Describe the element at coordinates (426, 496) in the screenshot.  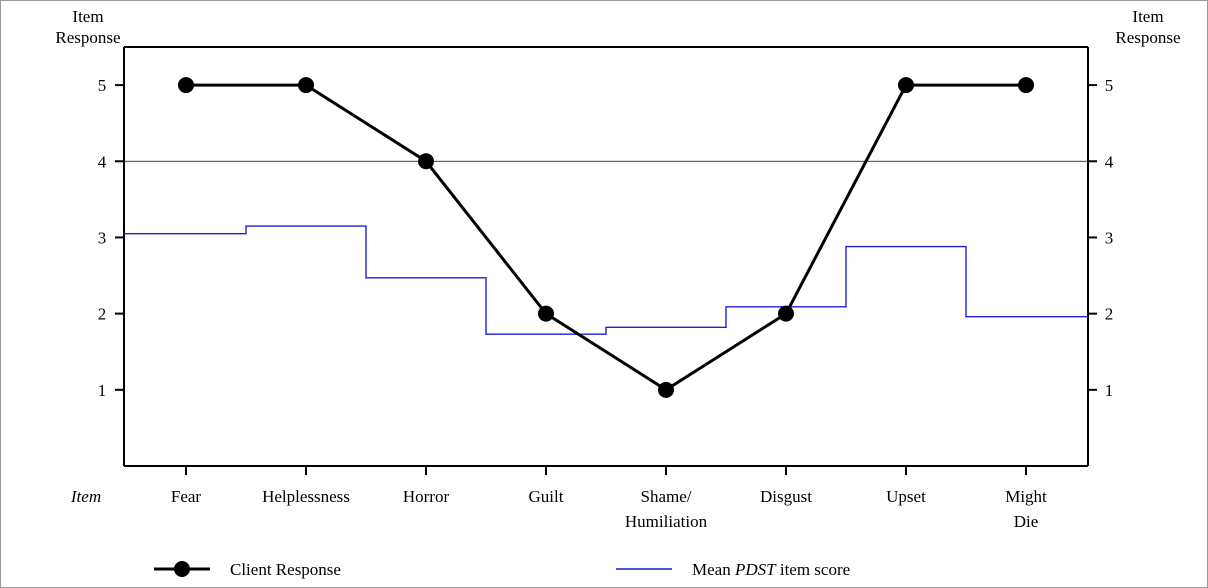
I see `x-tick-label: Horror` at that location.